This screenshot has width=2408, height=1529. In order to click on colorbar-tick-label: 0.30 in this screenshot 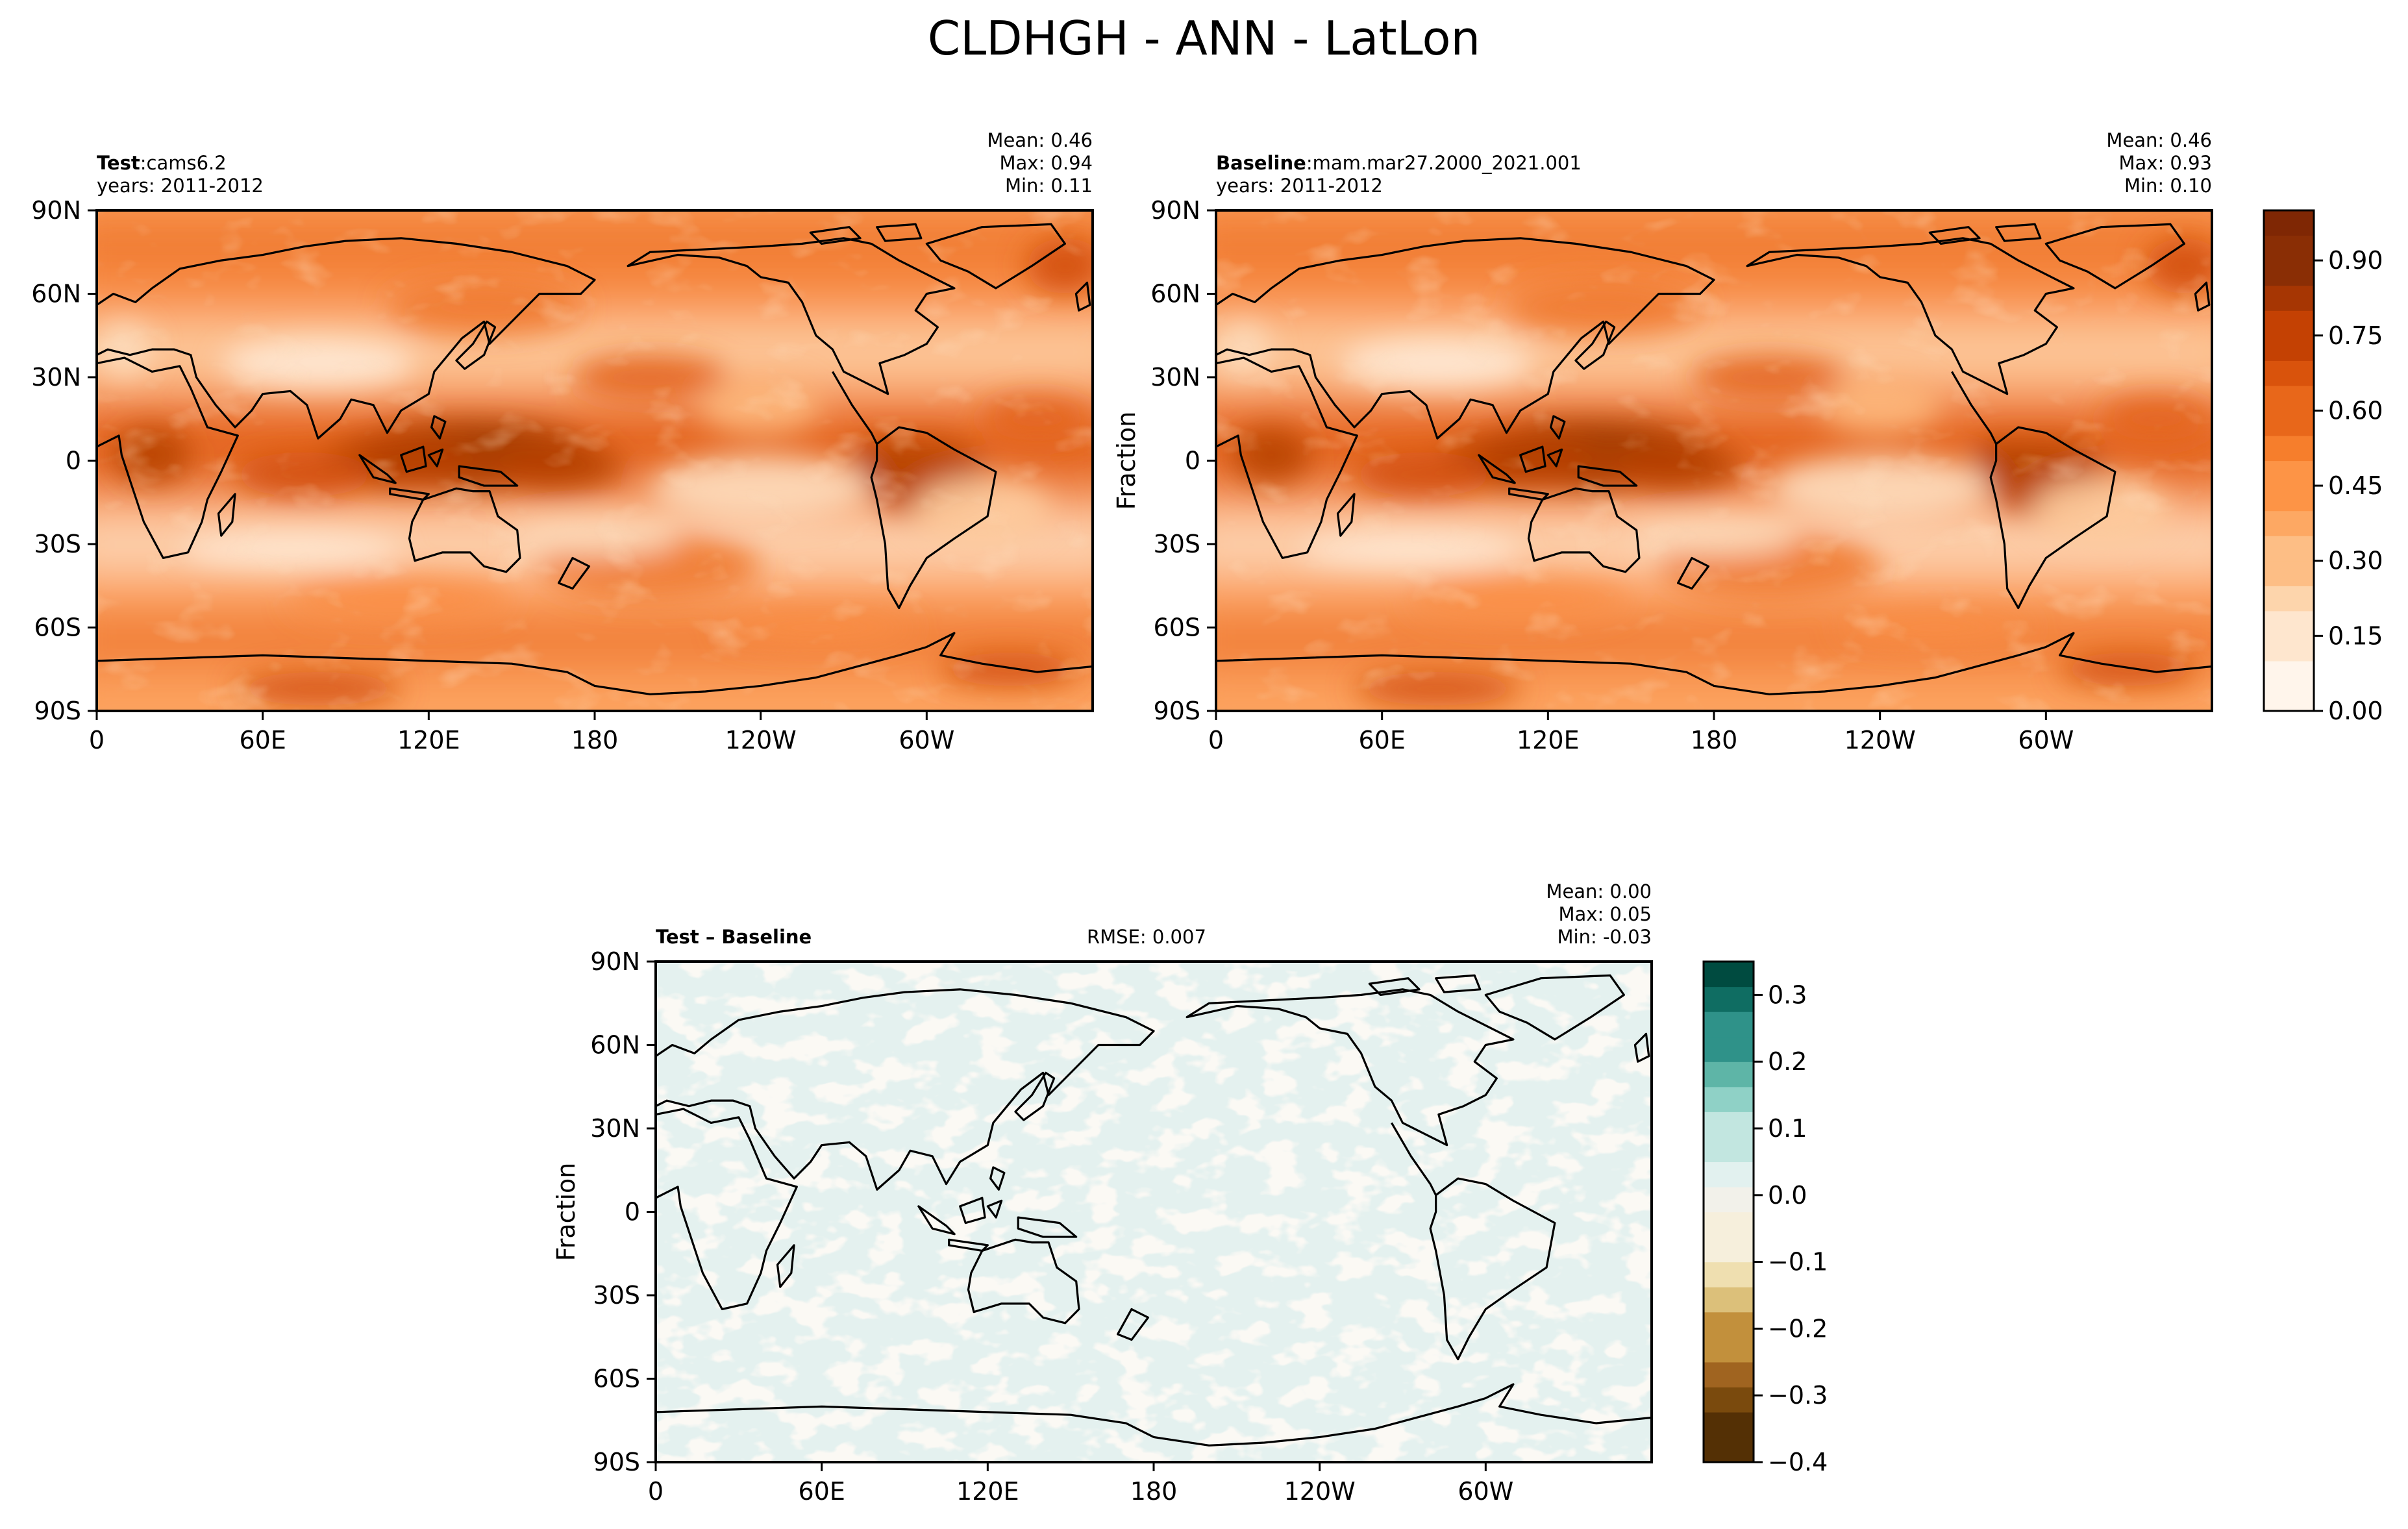, I will do `click(2355, 561)`.